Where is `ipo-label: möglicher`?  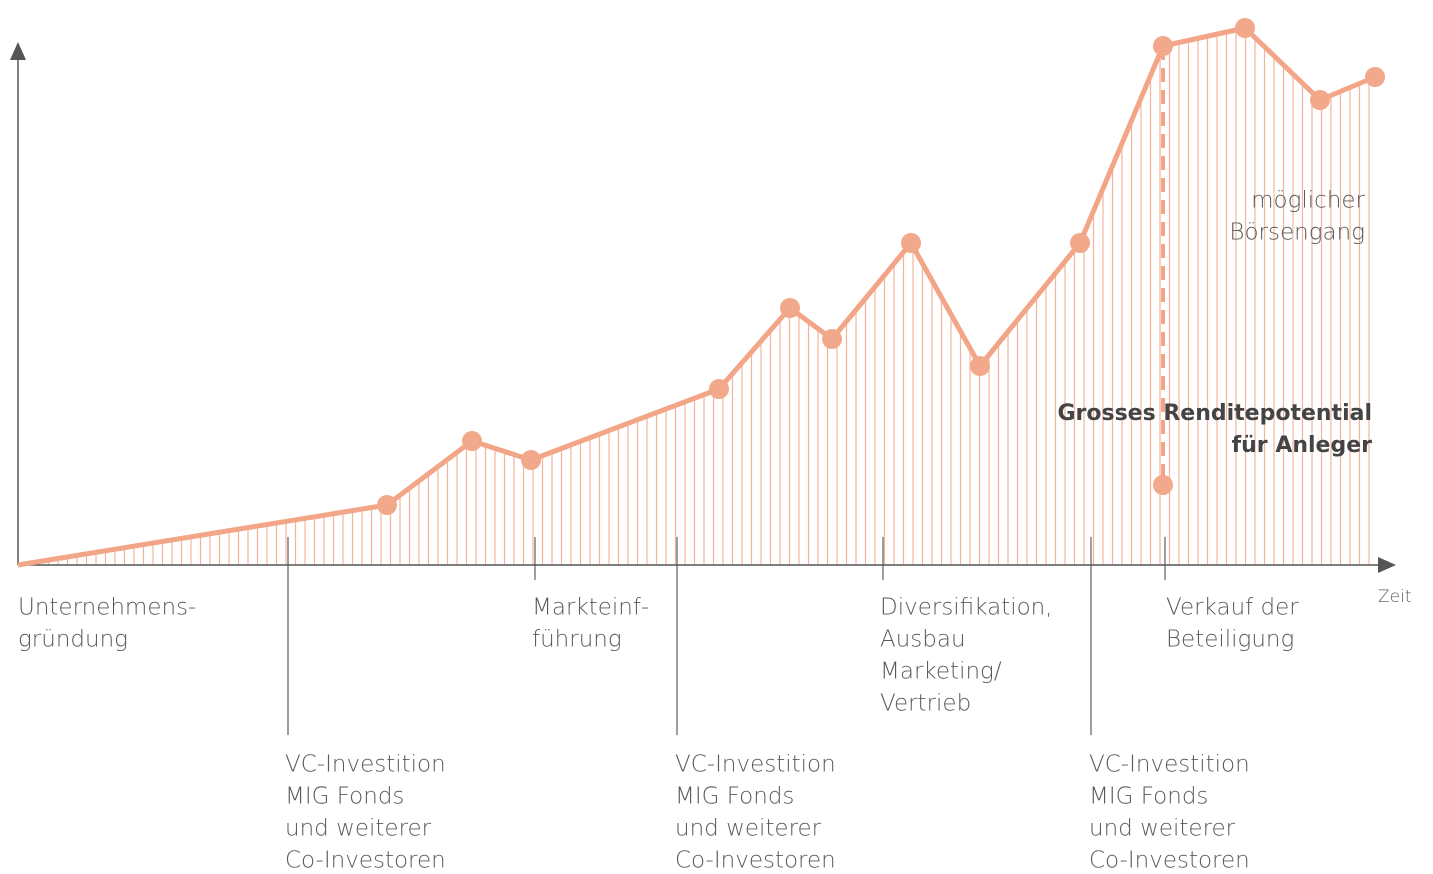
ipo-label: möglicher is located at coordinates (1308, 201).